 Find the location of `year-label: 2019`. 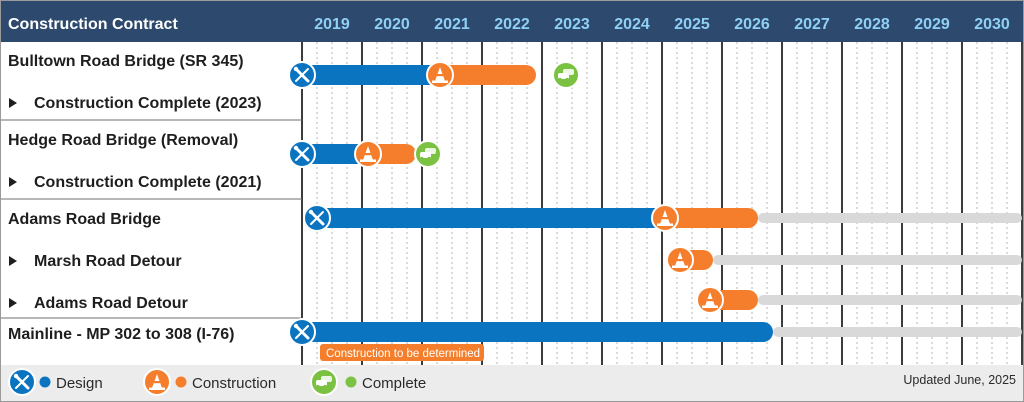

year-label: 2019 is located at coordinates (332, 24).